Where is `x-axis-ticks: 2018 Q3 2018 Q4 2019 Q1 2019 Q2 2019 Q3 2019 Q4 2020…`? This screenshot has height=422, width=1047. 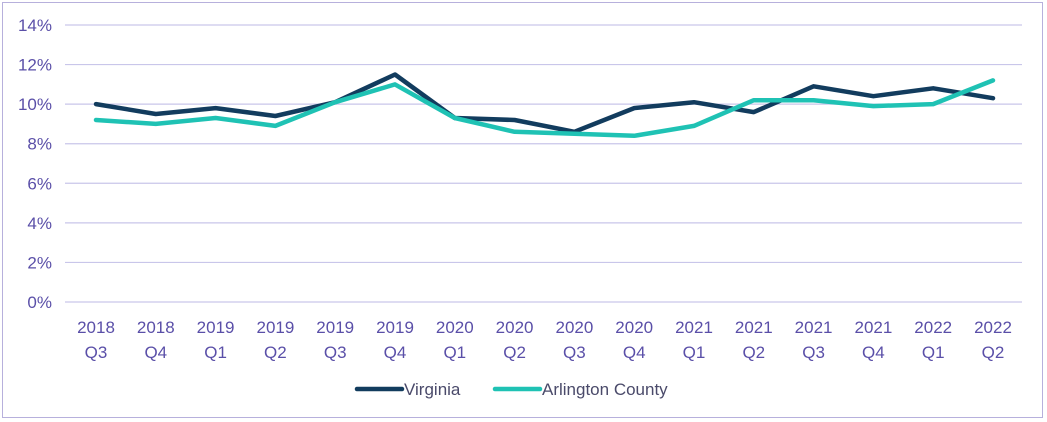 x-axis-ticks: 2018 Q3 2018 Q4 2019 Q1 2019 Q2 2019 Q3 2019 Q4 2020… is located at coordinates (544, 340).